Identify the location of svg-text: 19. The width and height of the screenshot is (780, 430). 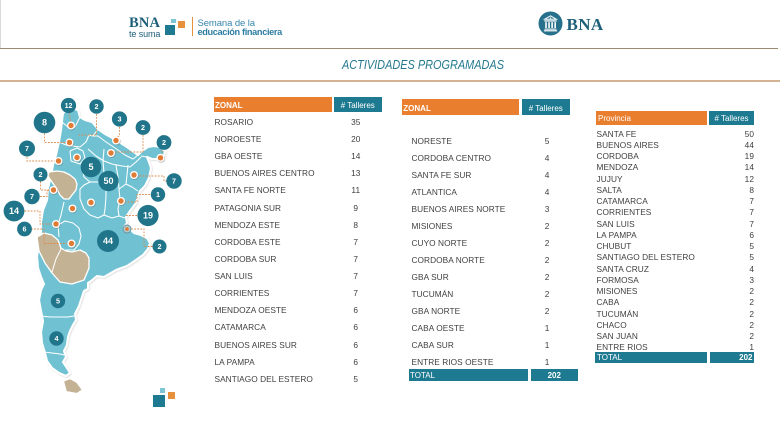
(148, 216).